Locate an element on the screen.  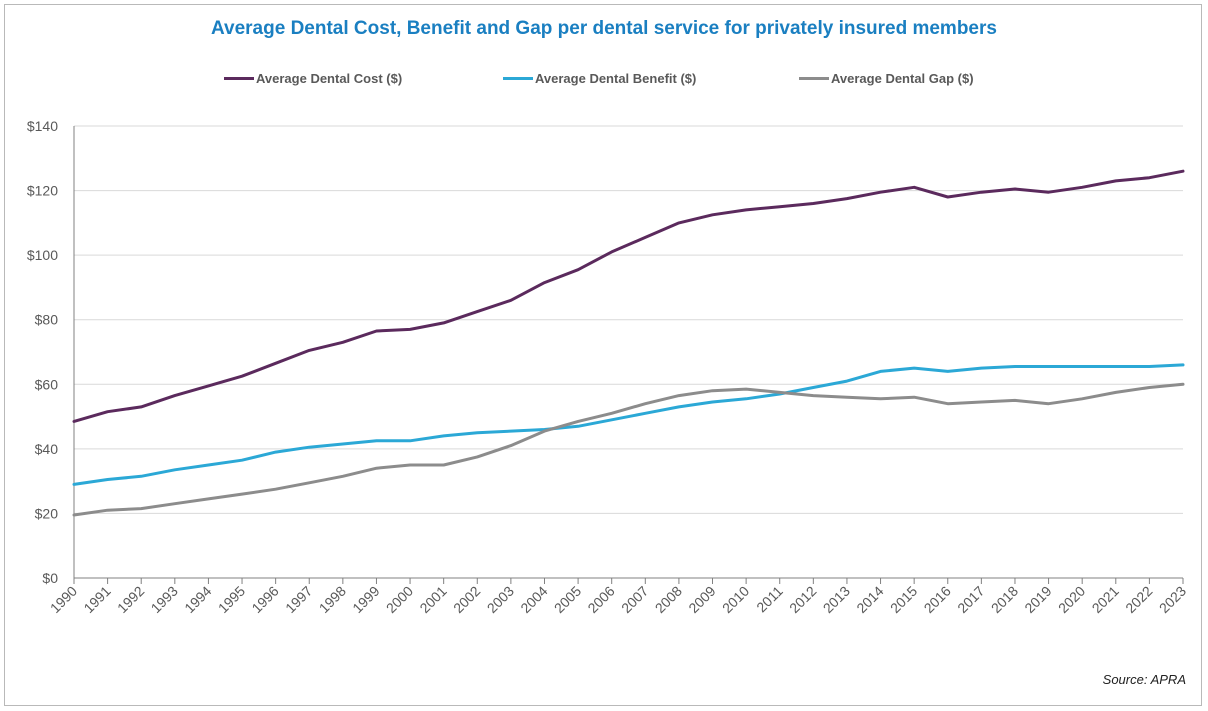
y-tick-label: $60 is located at coordinates (47, 384).